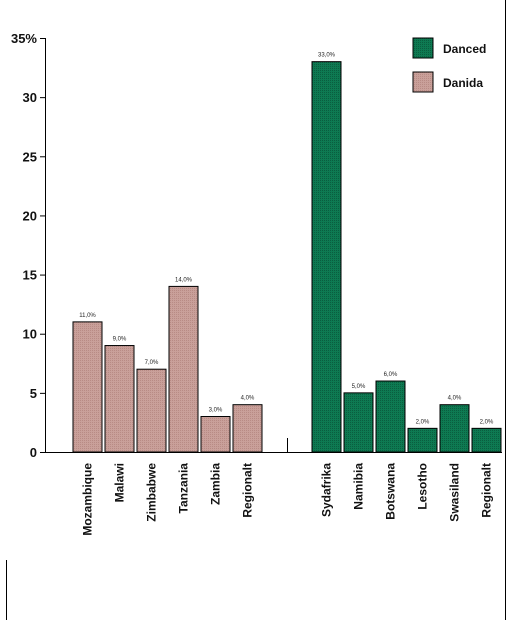 This screenshot has height=620, width=508. Describe the element at coordinates (24, 38) in the screenshot. I see `y-tick-label: 35%` at that location.